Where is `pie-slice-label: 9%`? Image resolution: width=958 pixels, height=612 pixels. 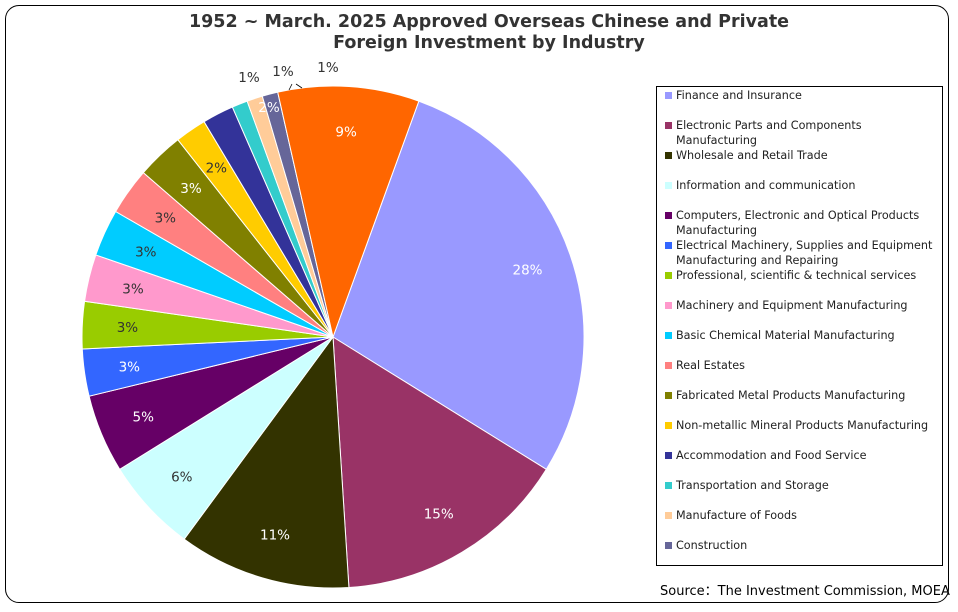 pie-slice-label: 9% is located at coordinates (346, 133).